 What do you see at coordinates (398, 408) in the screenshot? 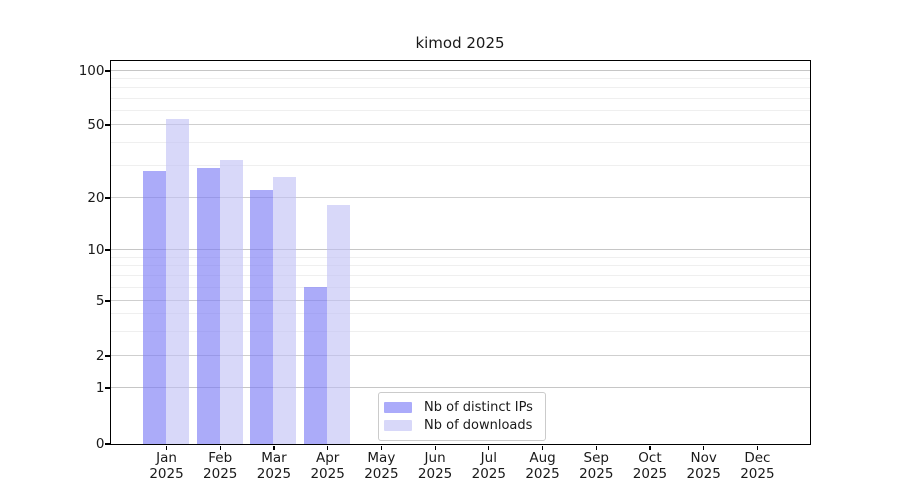
I see `legend-swatch-distinct-ips` at bounding box center [398, 408].